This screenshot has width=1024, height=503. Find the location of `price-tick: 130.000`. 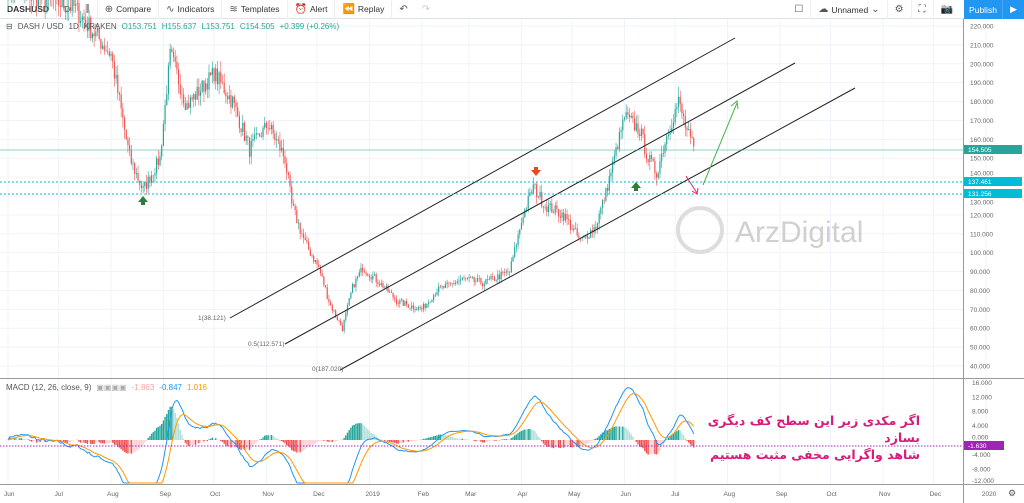

price-tick: 130.000 is located at coordinates (982, 203).